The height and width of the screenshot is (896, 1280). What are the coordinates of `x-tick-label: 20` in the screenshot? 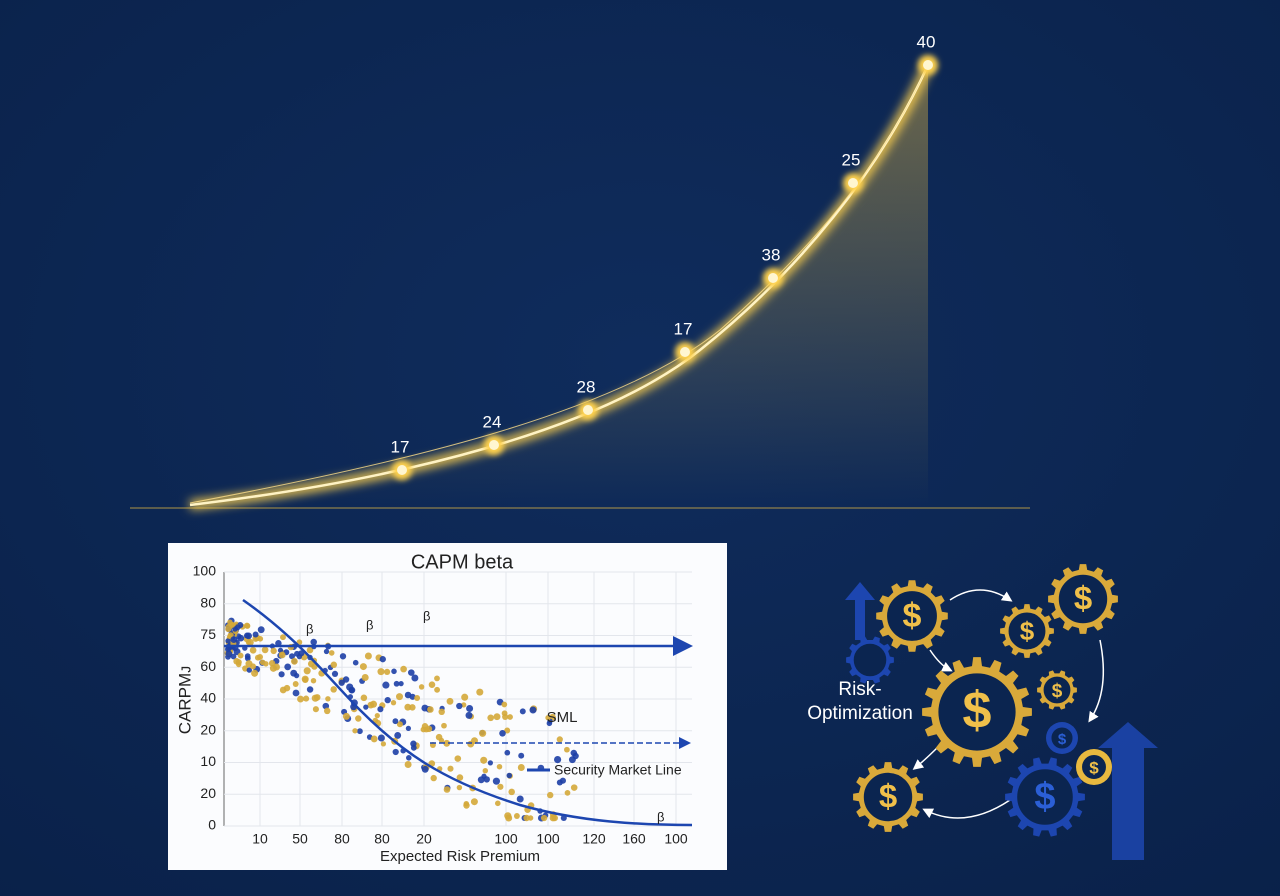 It's located at (424, 839).